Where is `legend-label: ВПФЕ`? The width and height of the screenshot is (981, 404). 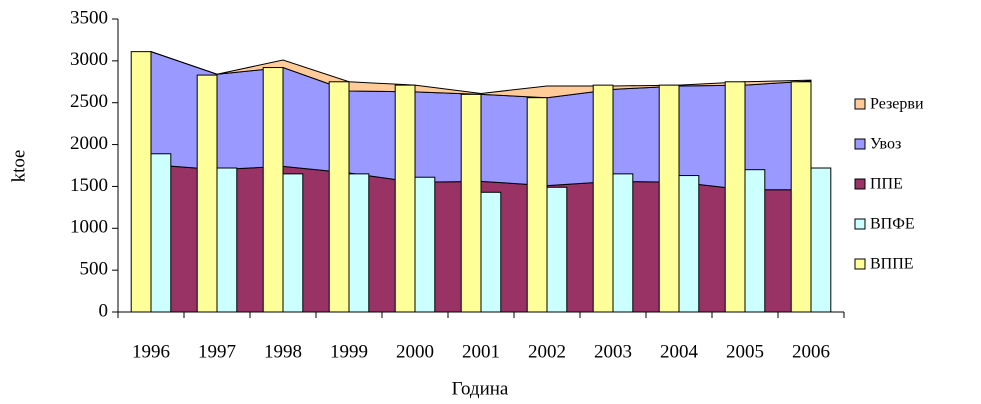 legend-label: ВПФЕ is located at coordinates (892, 224).